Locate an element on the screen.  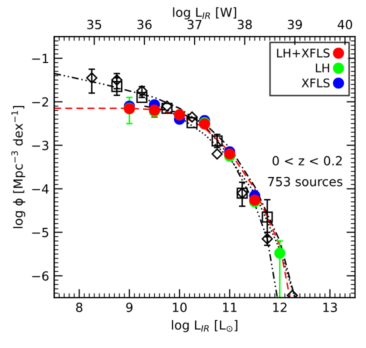
x-tick-label: 9 is located at coordinates (129, 307).